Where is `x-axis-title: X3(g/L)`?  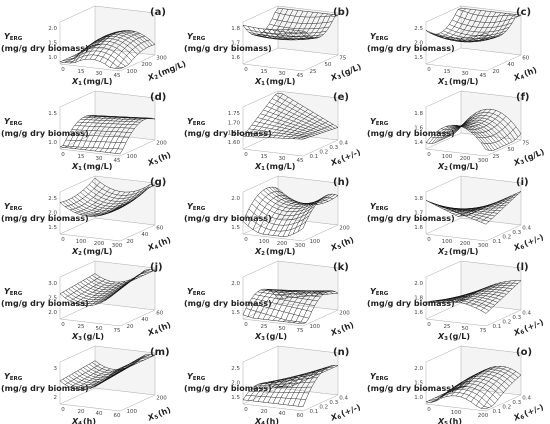 x-axis-title: X3(g/L) is located at coordinates (87, 337).